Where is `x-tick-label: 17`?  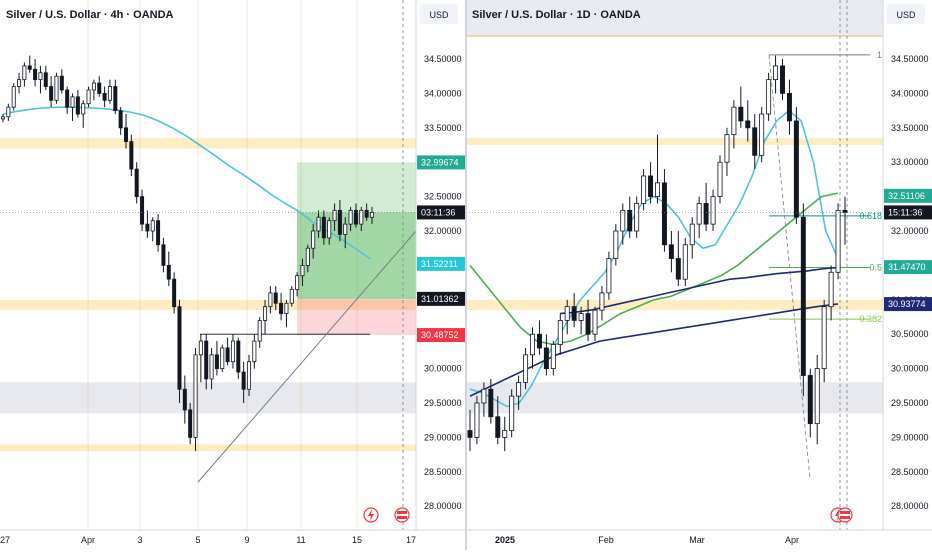 x-tick-label: 17 is located at coordinates (411, 540).